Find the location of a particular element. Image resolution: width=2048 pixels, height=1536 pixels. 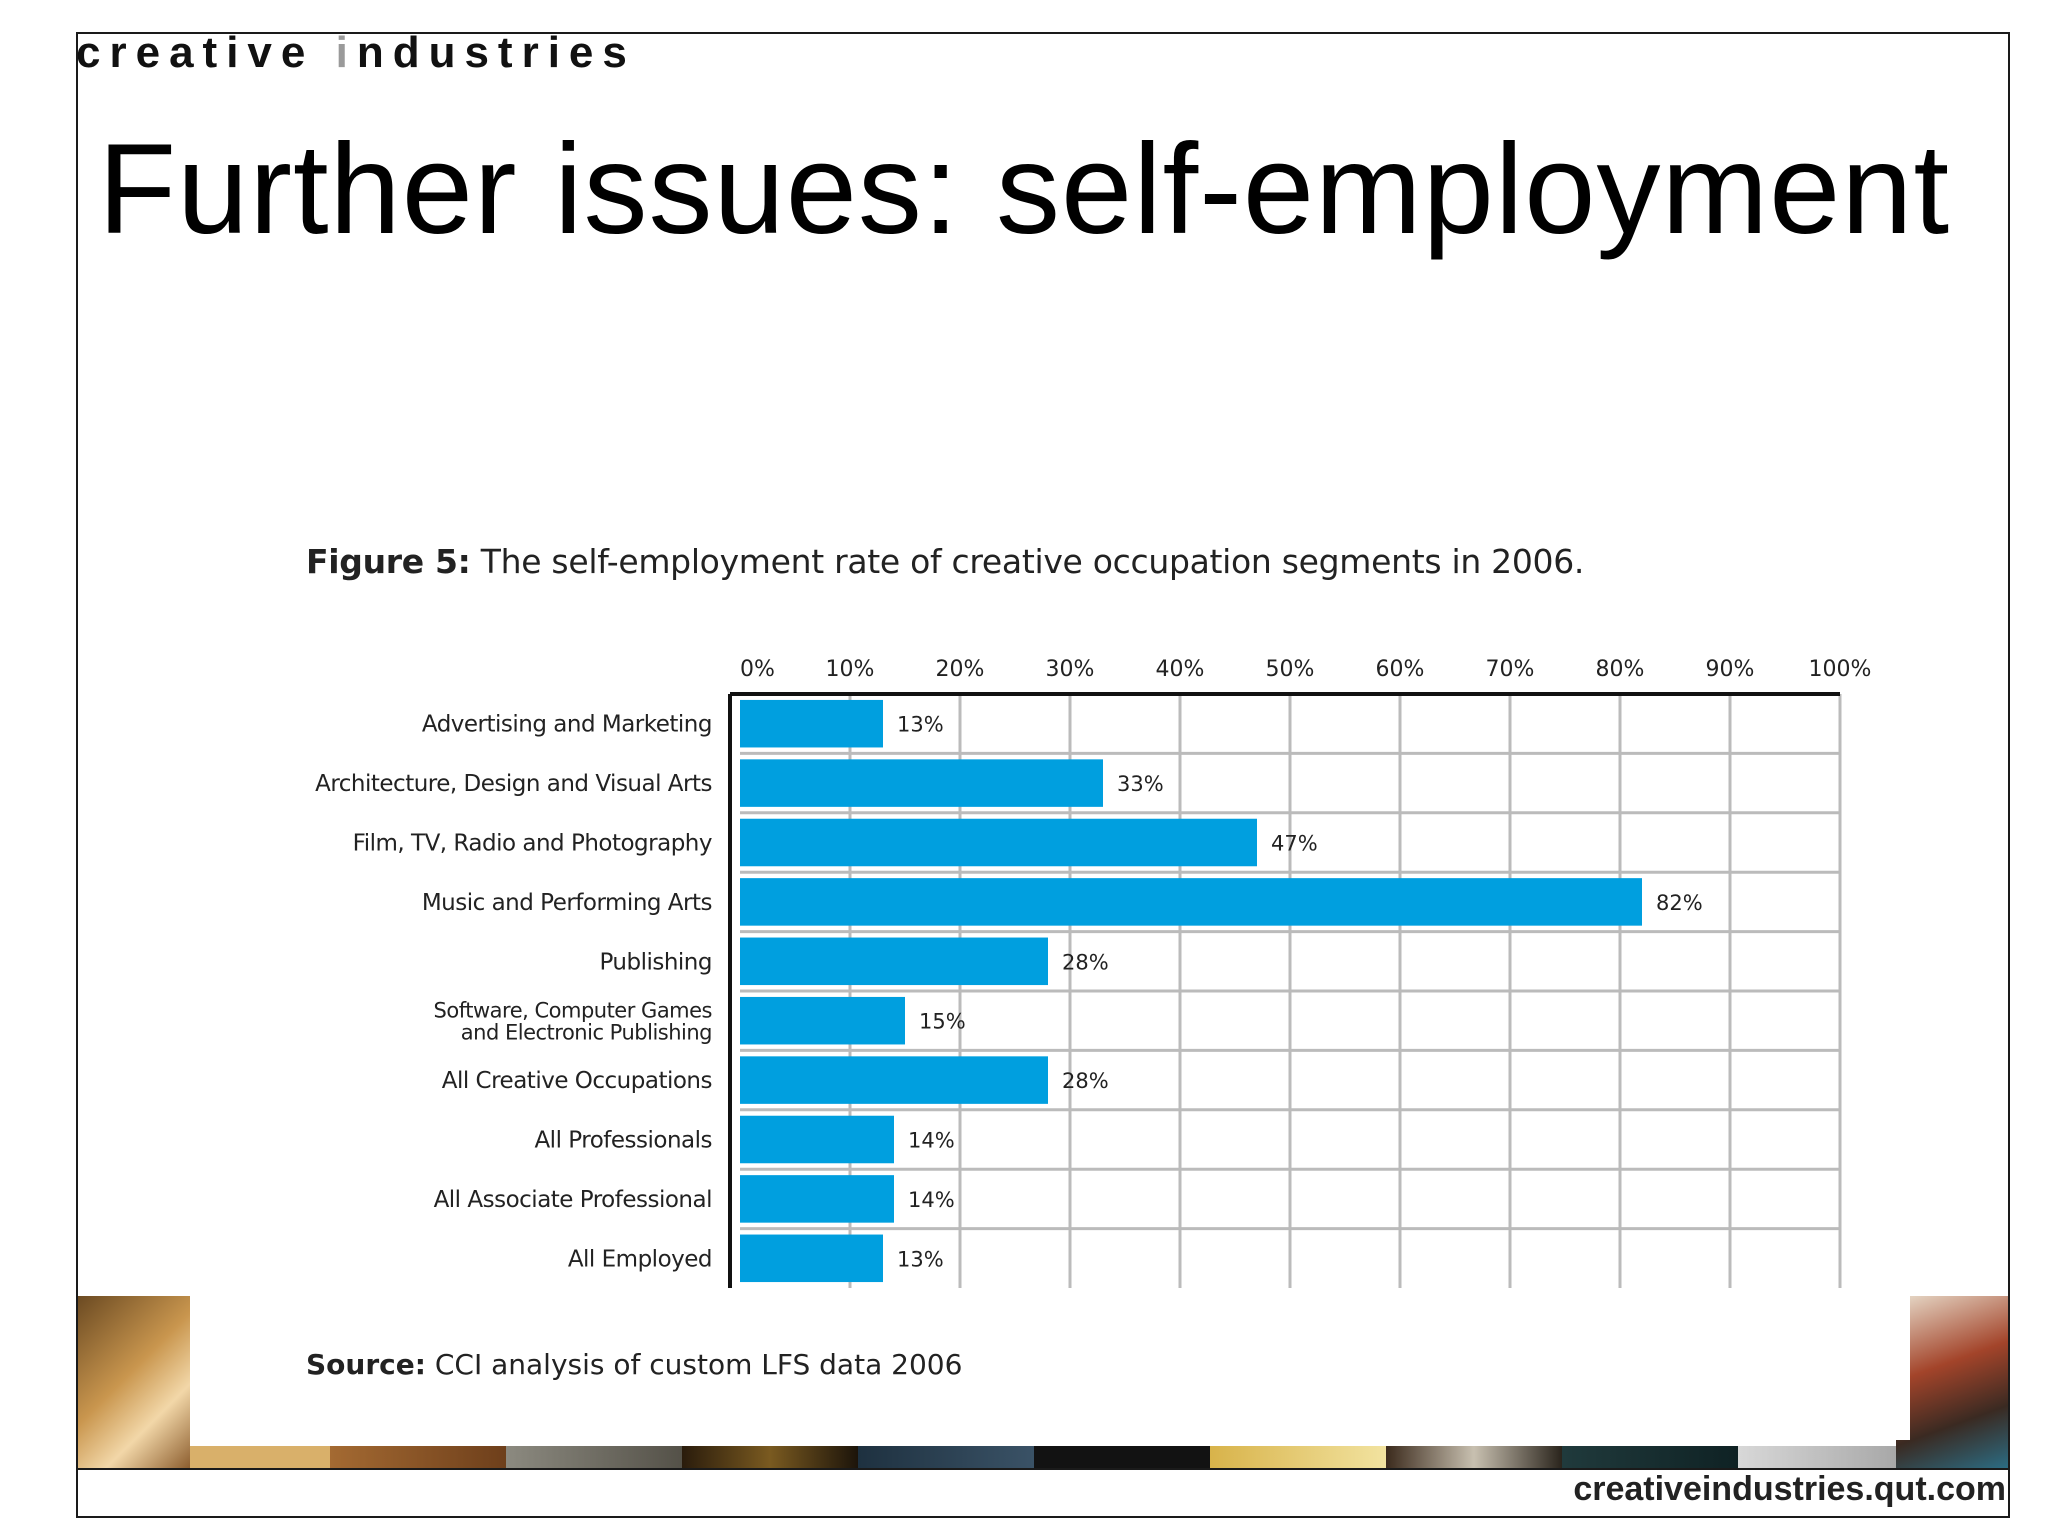

photo-tile-right is located at coordinates (1952, 1383).